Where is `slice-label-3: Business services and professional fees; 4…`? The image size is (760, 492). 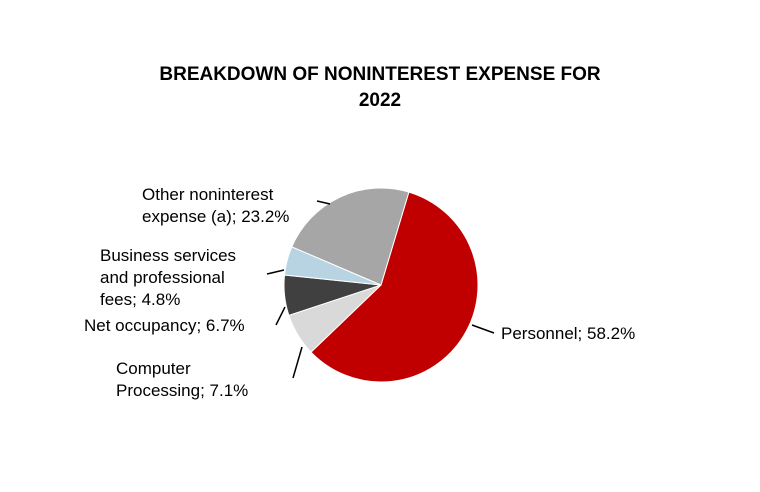 slice-label-3: Business services and professional fees; 4… is located at coordinates (168, 278).